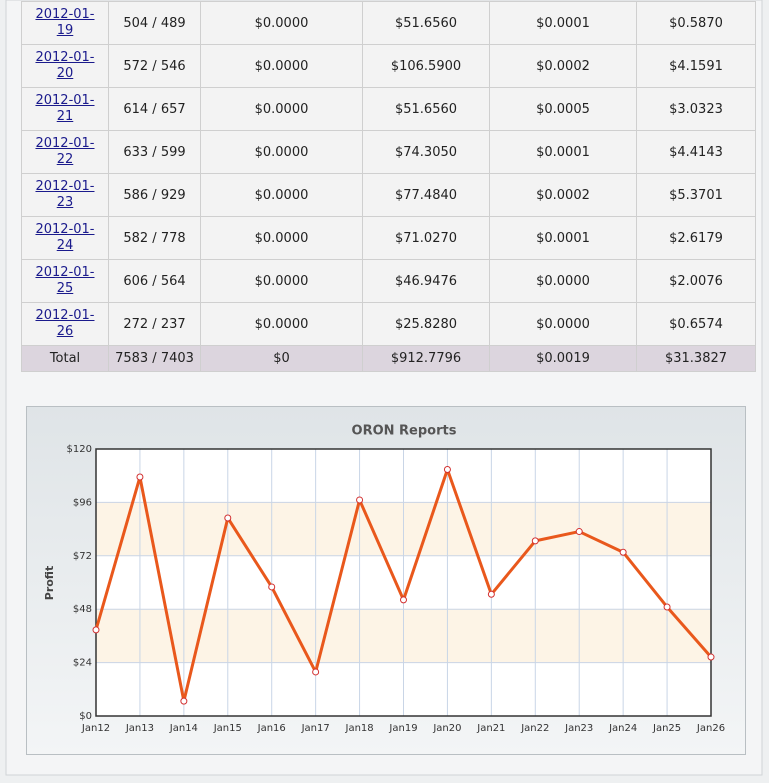  What do you see at coordinates (359, 728) in the screenshot?
I see `x-tick-label: Jan18` at bounding box center [359, 728].